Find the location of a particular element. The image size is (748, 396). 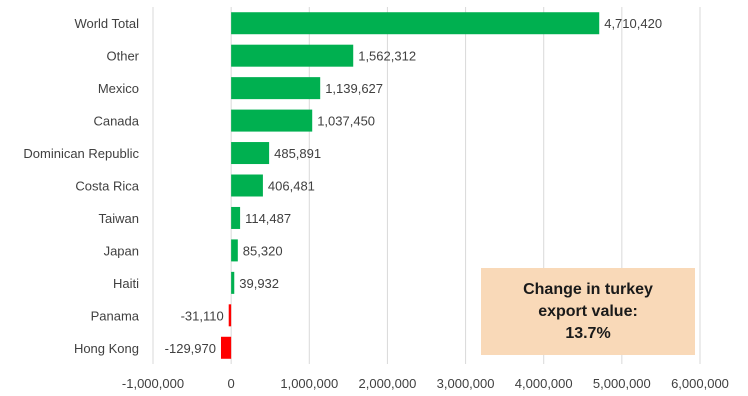

category-label: Hong Kong is located at coordinates (106, 348).